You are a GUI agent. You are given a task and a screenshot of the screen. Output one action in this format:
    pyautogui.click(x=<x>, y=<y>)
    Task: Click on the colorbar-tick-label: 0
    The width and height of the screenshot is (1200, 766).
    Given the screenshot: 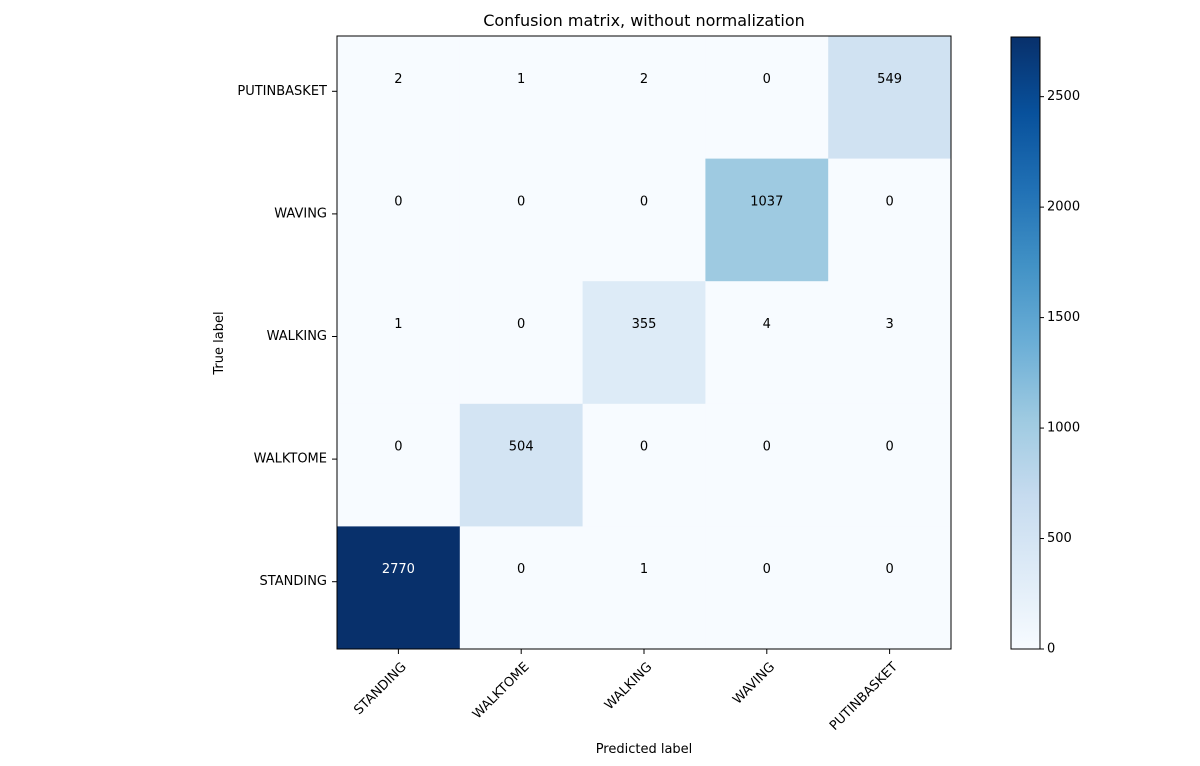 What is the action you would take?
    pyautogui.click(x=1051, y=649)
    